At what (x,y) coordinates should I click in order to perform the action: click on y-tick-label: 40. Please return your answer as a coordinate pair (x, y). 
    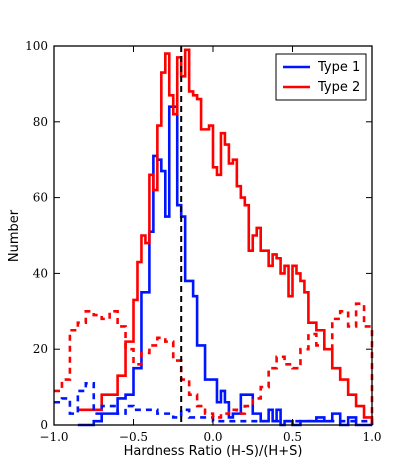
    Looking at the image, I should click on (40, 273).